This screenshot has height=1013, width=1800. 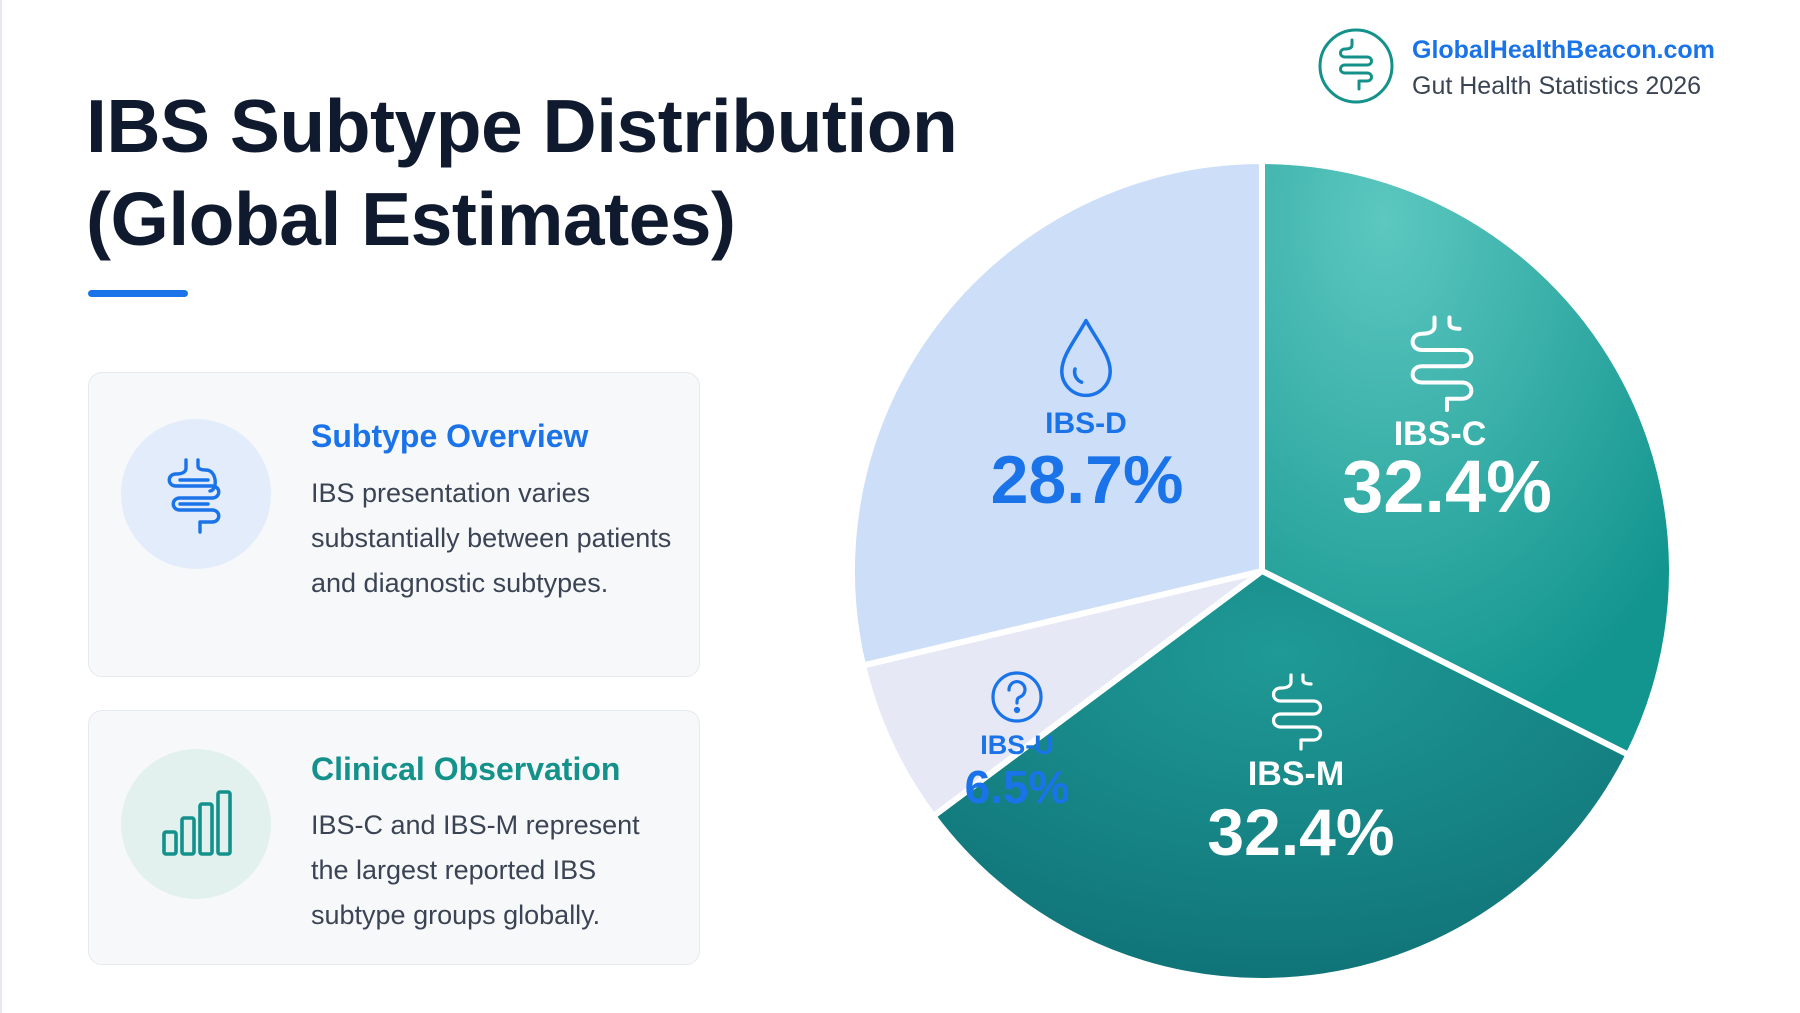 I want to click on slice-label-ibs-m: IBS-M, so click(x=1296, y=774).